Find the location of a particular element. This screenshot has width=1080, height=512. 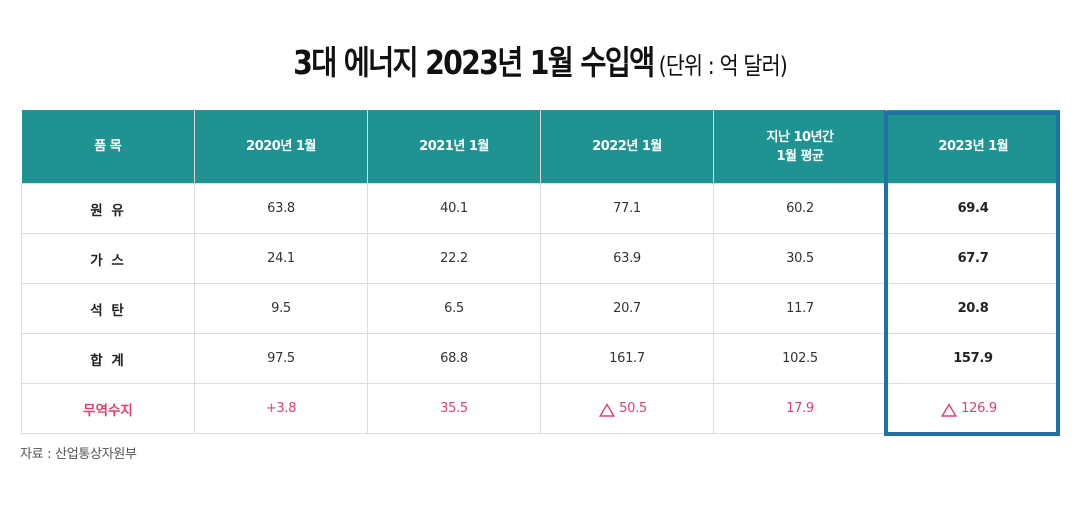

table-cell: 77.1 is located at coordinates (627, 208).